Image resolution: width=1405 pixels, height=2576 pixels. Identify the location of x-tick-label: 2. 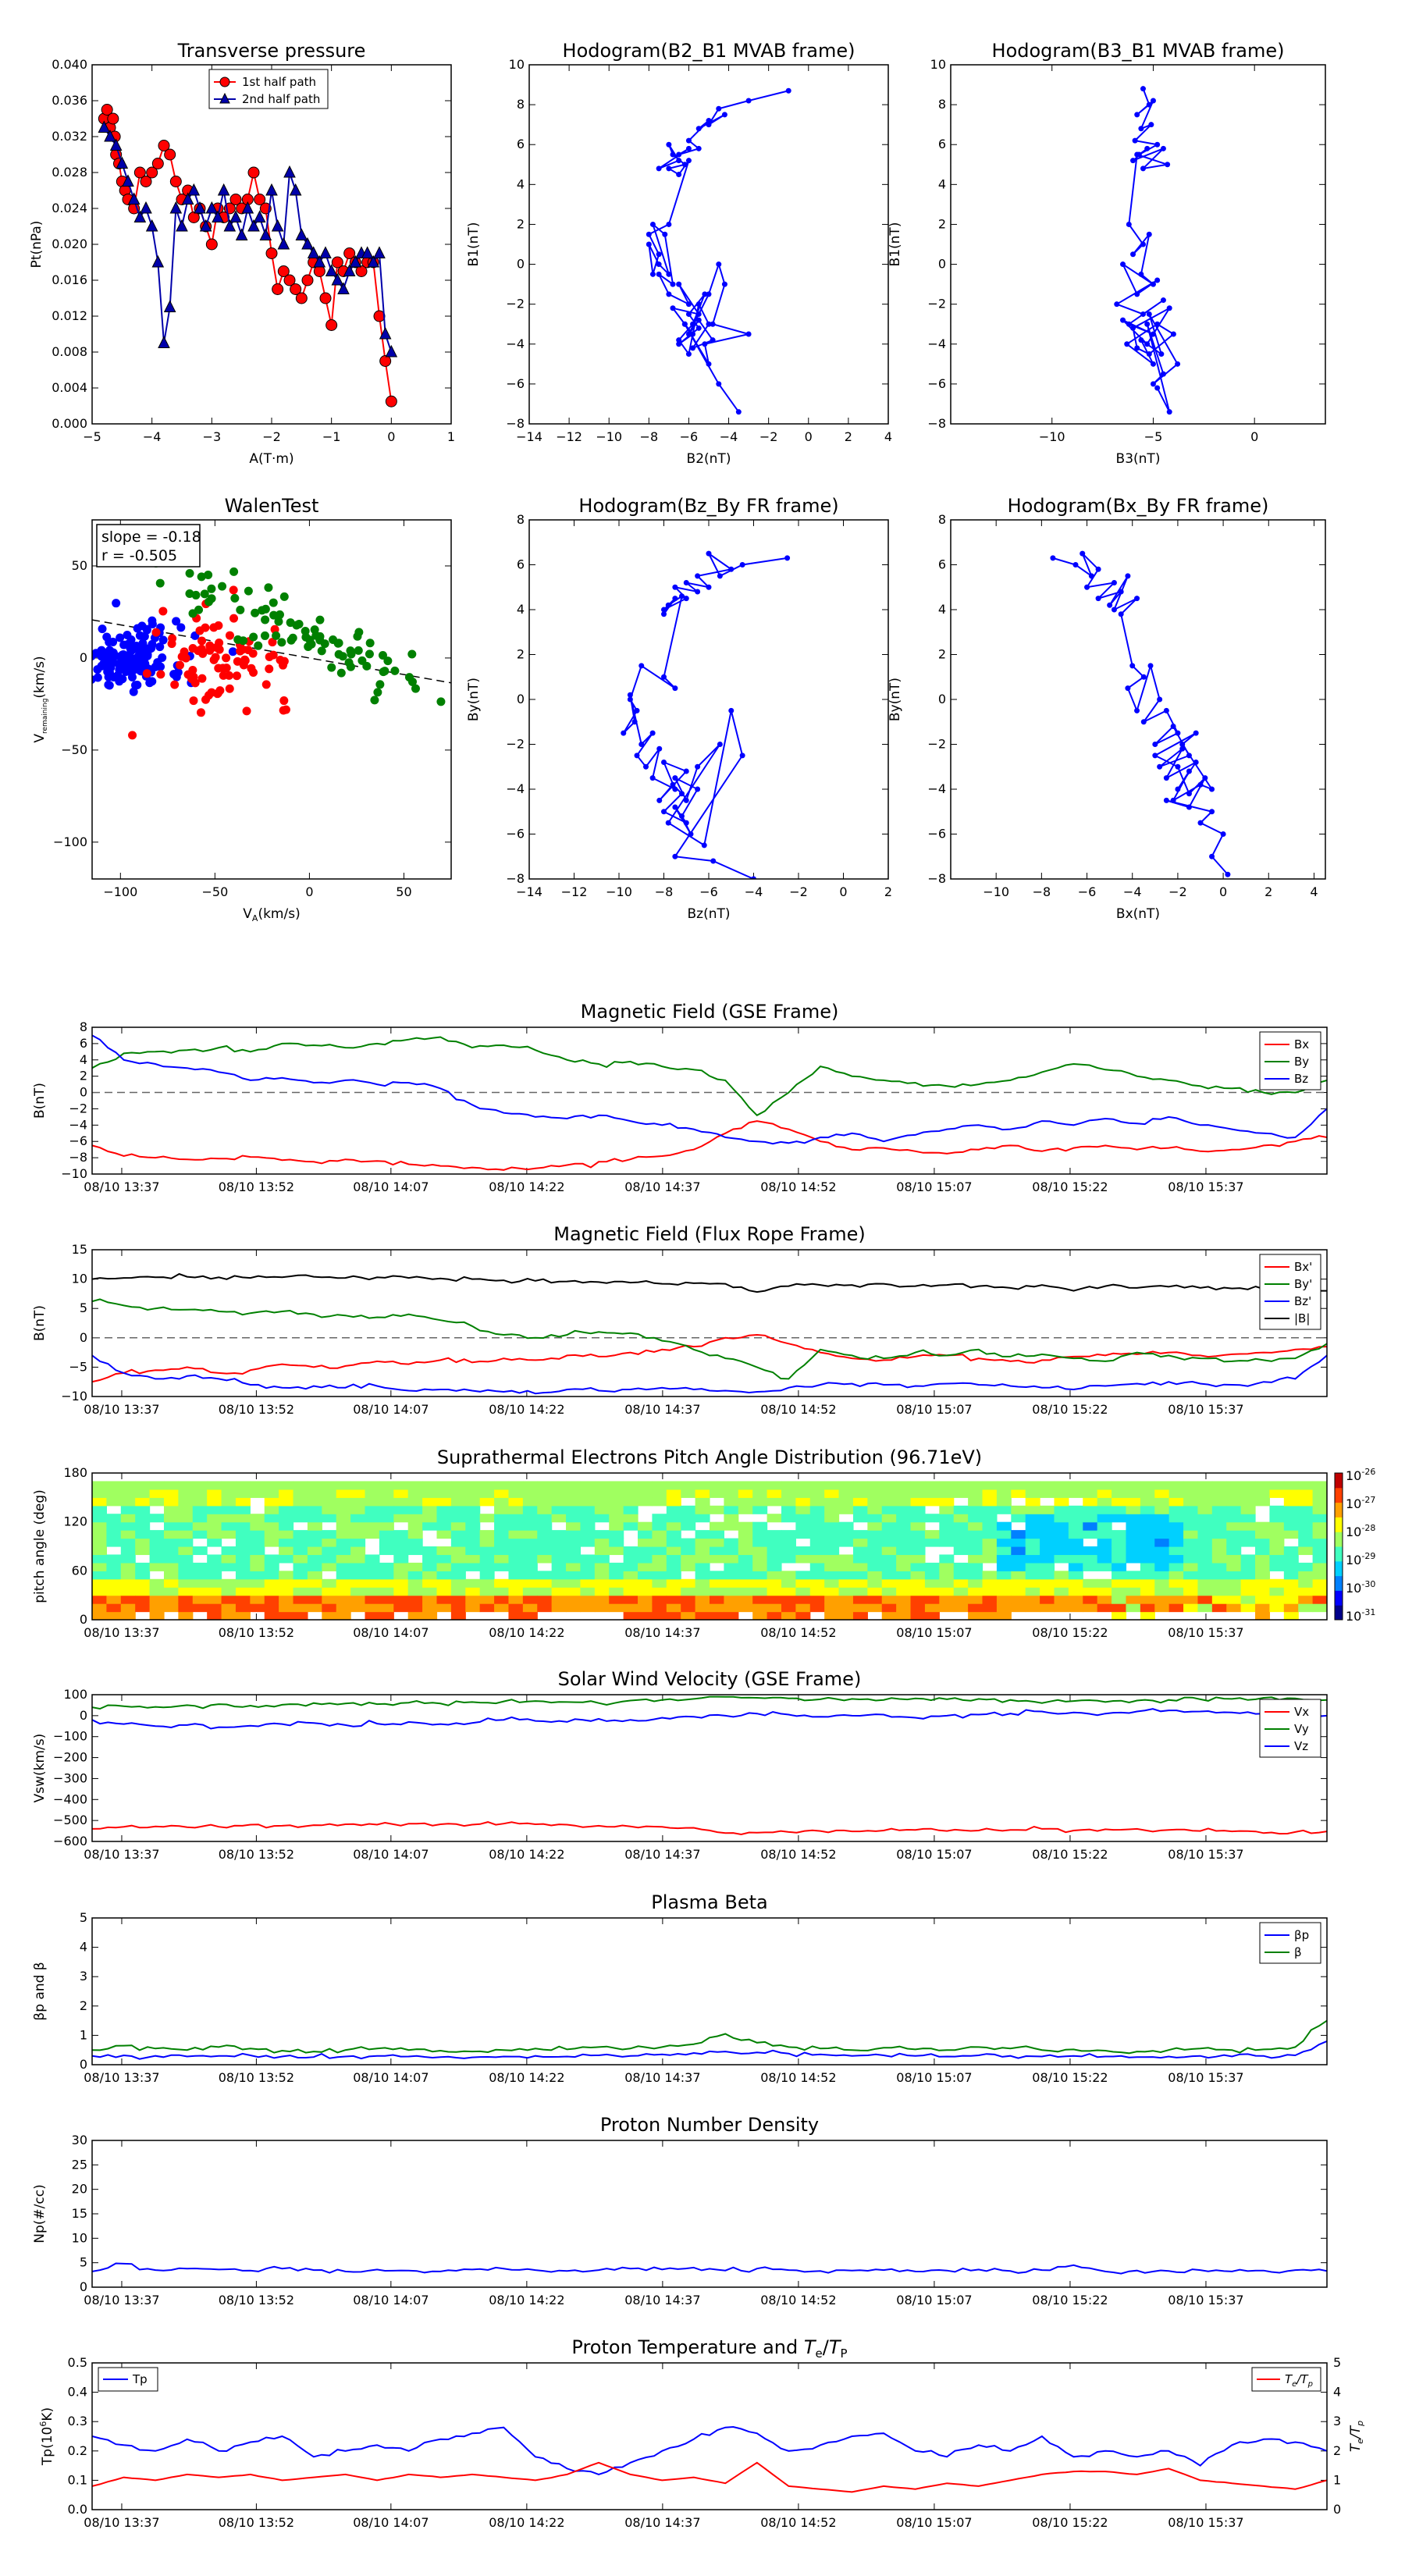
(888, 891).